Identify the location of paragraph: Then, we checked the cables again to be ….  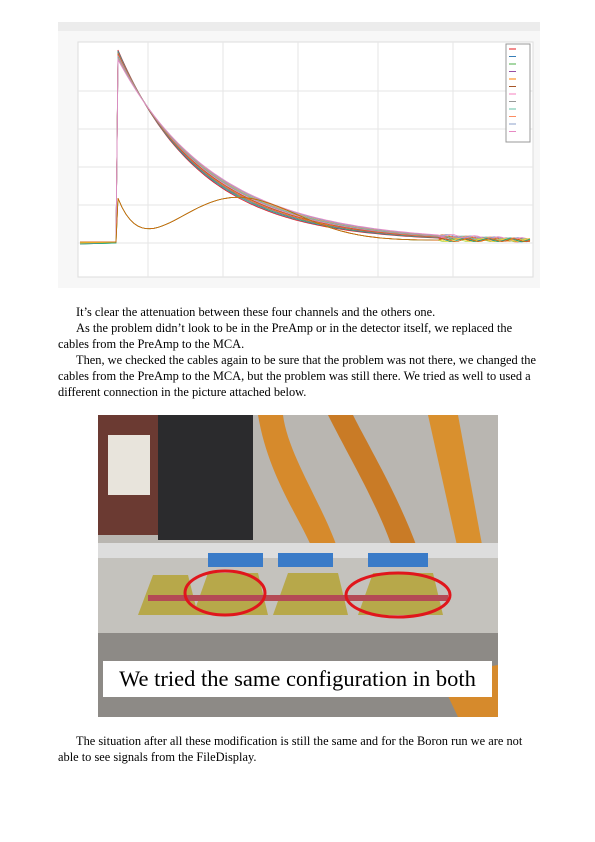
(297, 376).